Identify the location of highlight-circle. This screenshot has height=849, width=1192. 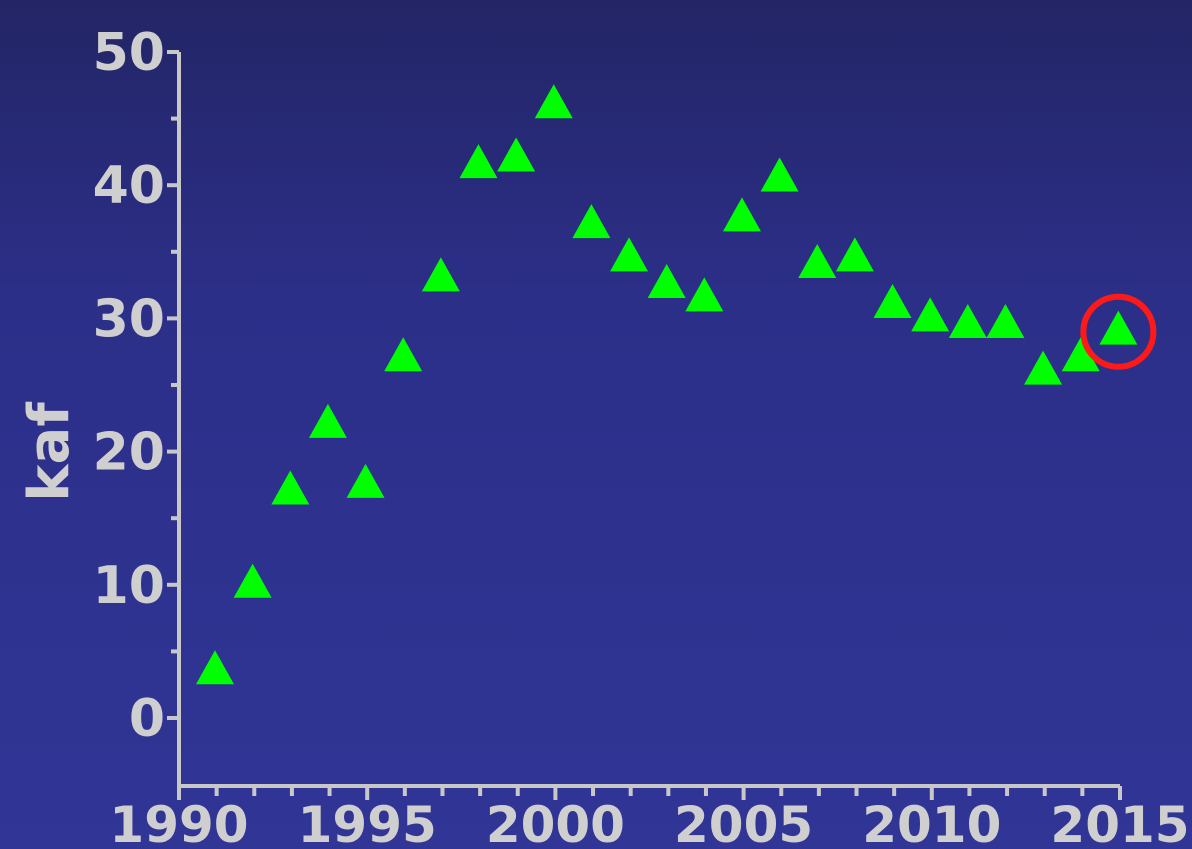
(1118, 331).